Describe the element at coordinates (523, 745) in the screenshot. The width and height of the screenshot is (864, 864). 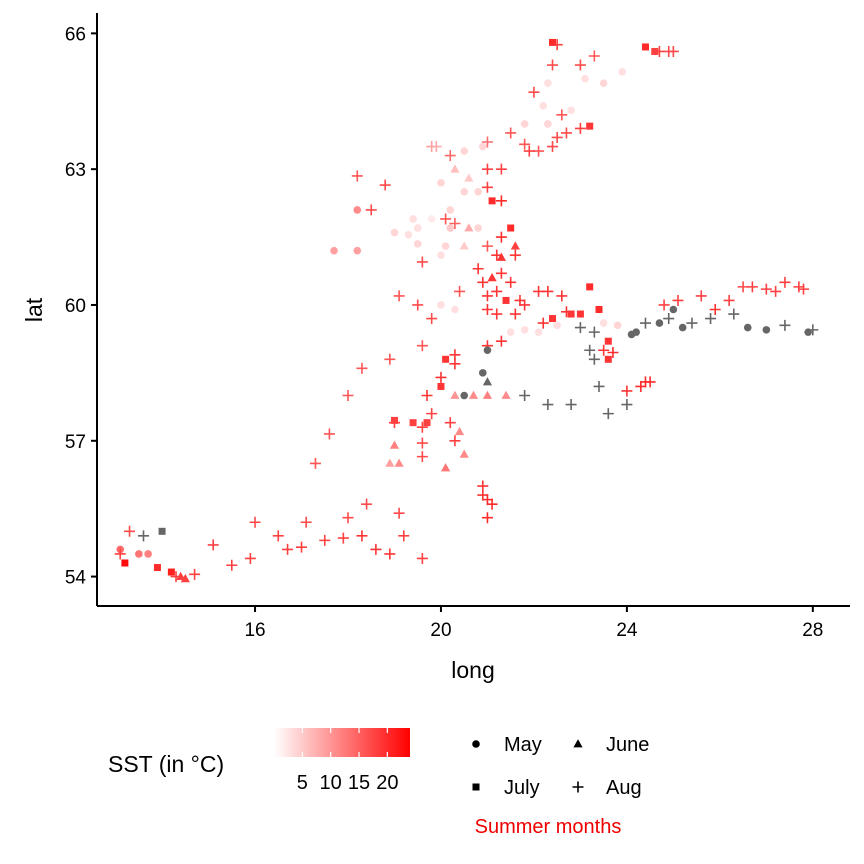
I see `legend-label: May` at that location.